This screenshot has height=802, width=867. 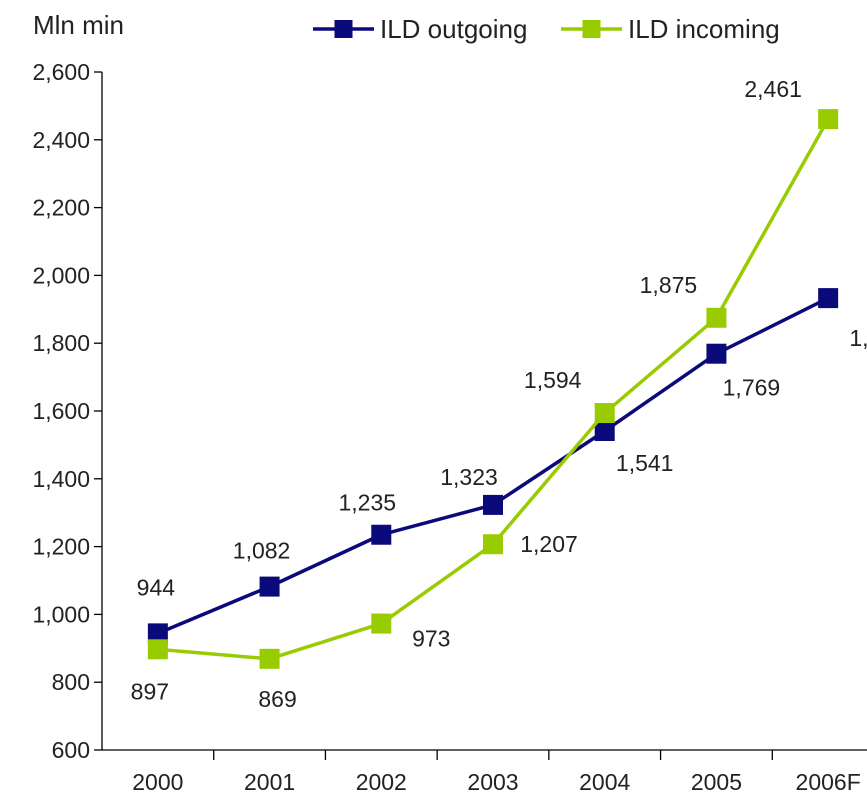 I want to click on y-tick-label: 2,000, so click(x=61, y=275).